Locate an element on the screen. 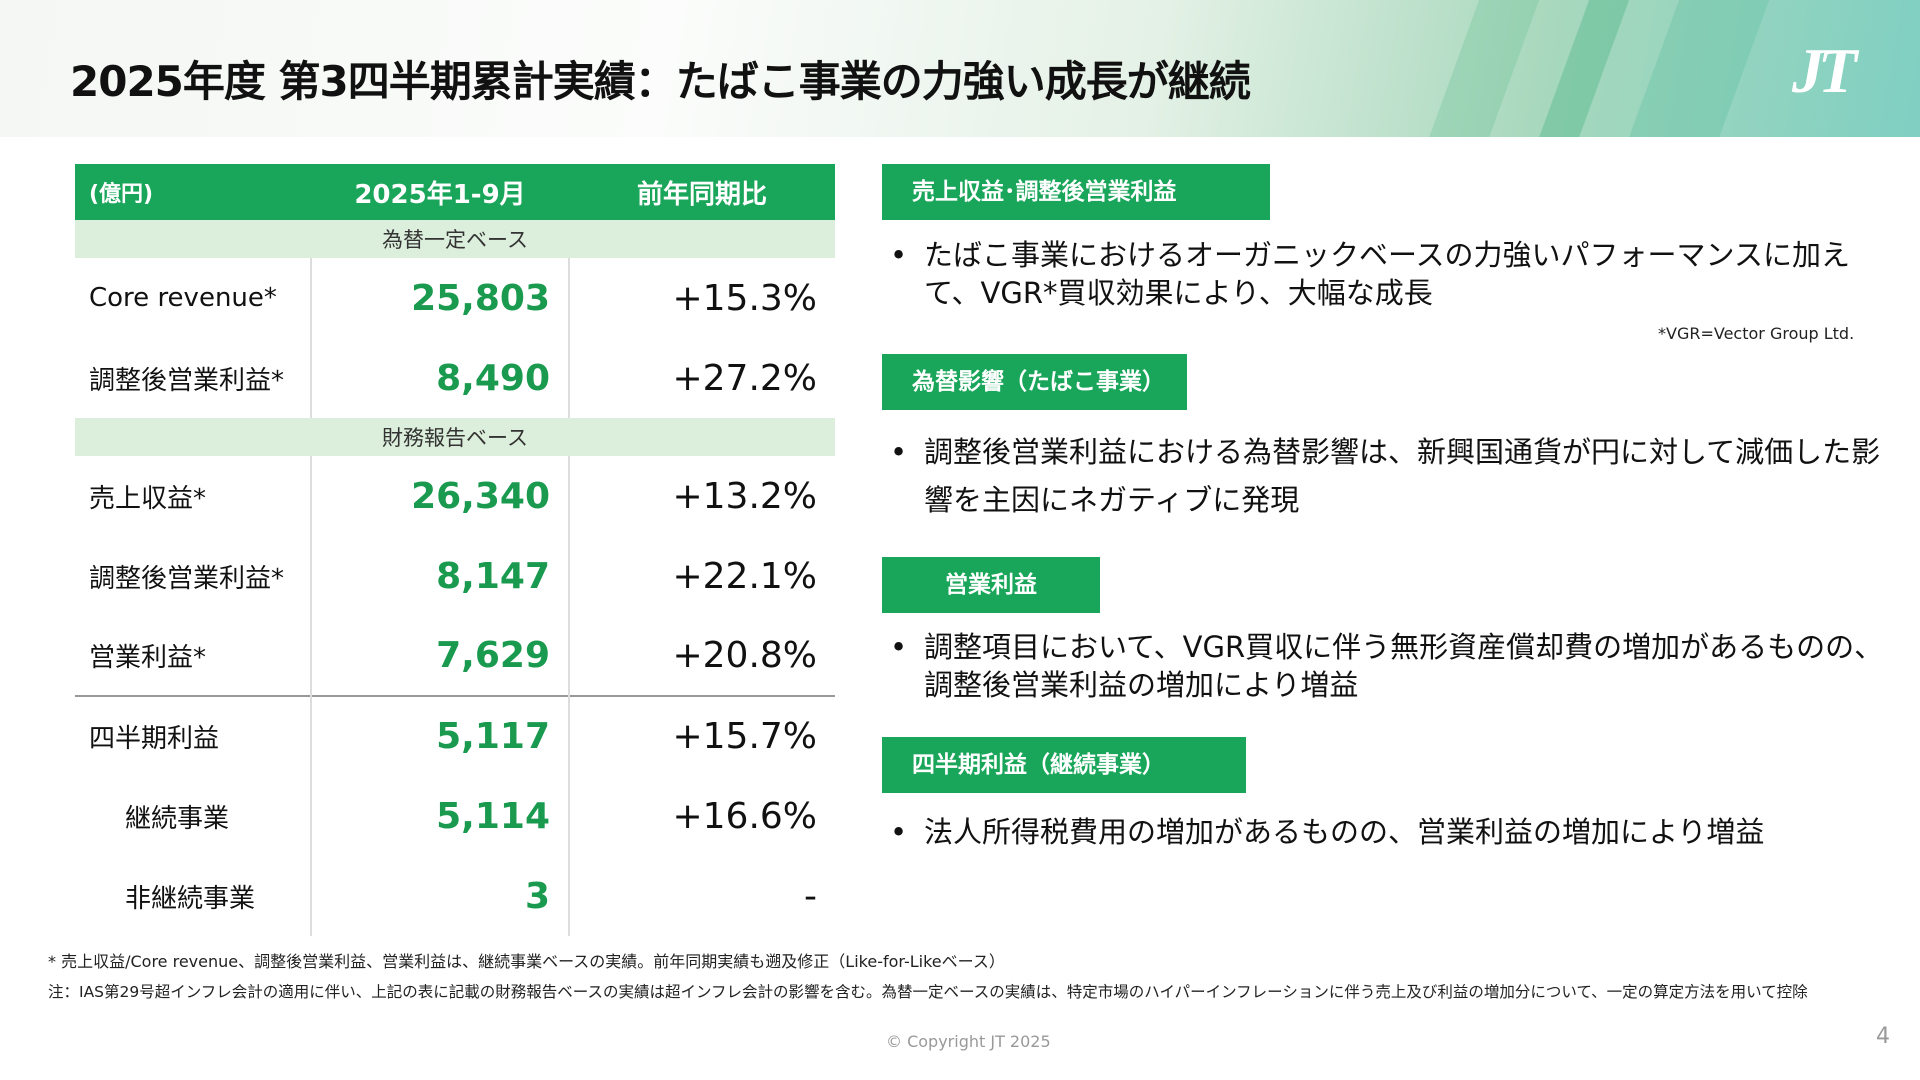  page-number: 4 is located at coordinates (1883, 1036).